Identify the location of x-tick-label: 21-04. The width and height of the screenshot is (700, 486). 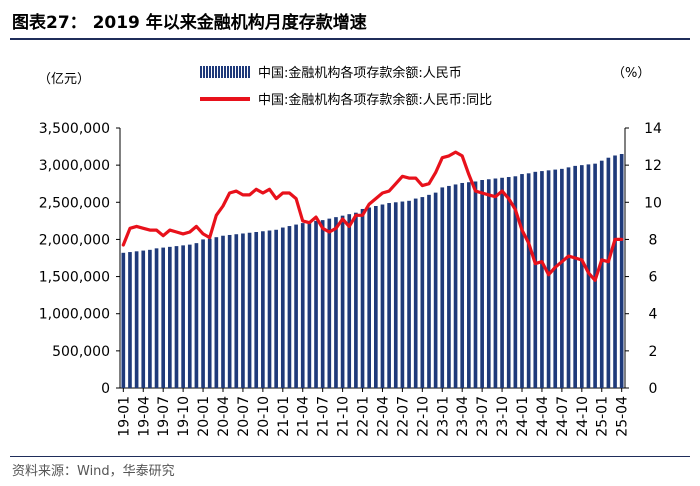
(304, 416).